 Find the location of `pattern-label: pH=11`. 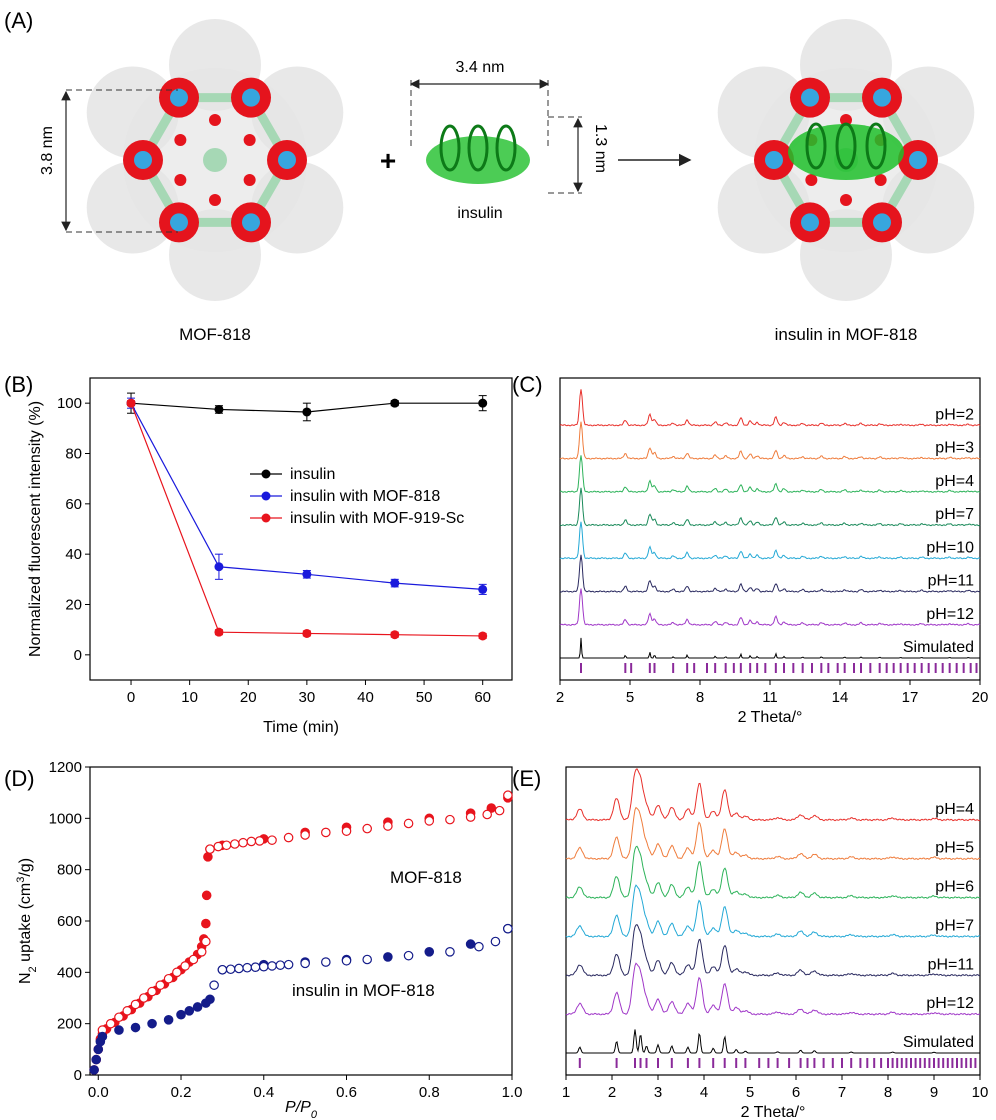

pattern-label: pH=11 is located at coordinates (951, 581).